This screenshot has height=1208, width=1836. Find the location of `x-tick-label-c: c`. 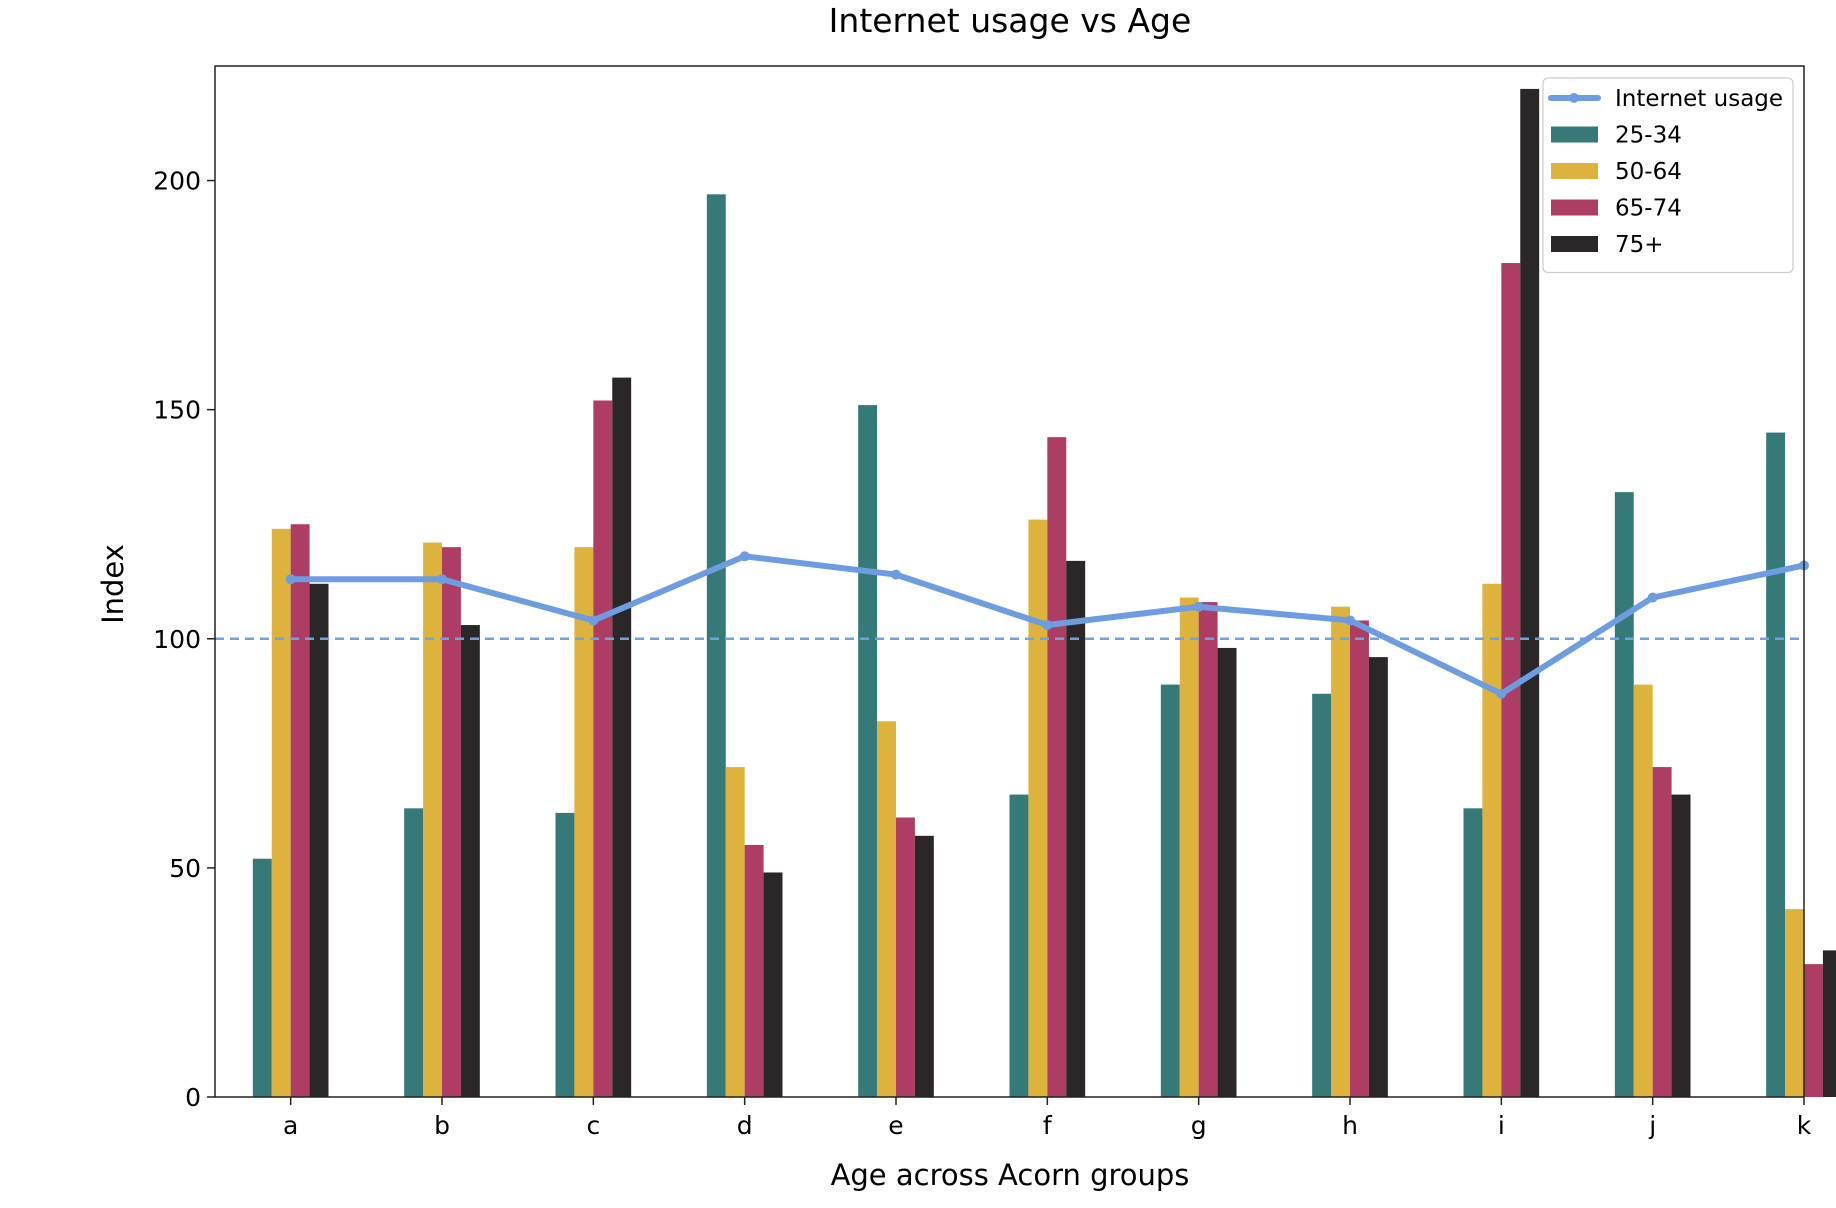

x-tick-label-c: c is located at coordinates (593, 1125).